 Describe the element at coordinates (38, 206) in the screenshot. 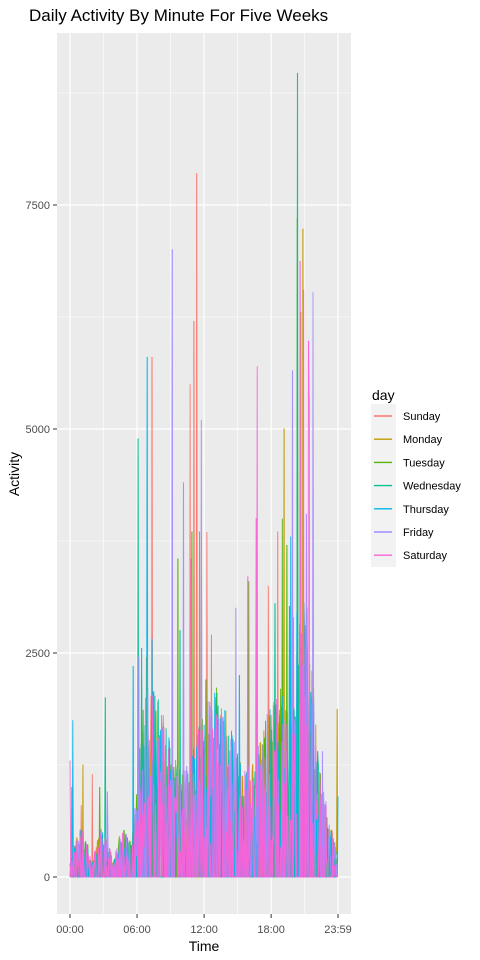

I see `y-tick-label: 7500` at that location.